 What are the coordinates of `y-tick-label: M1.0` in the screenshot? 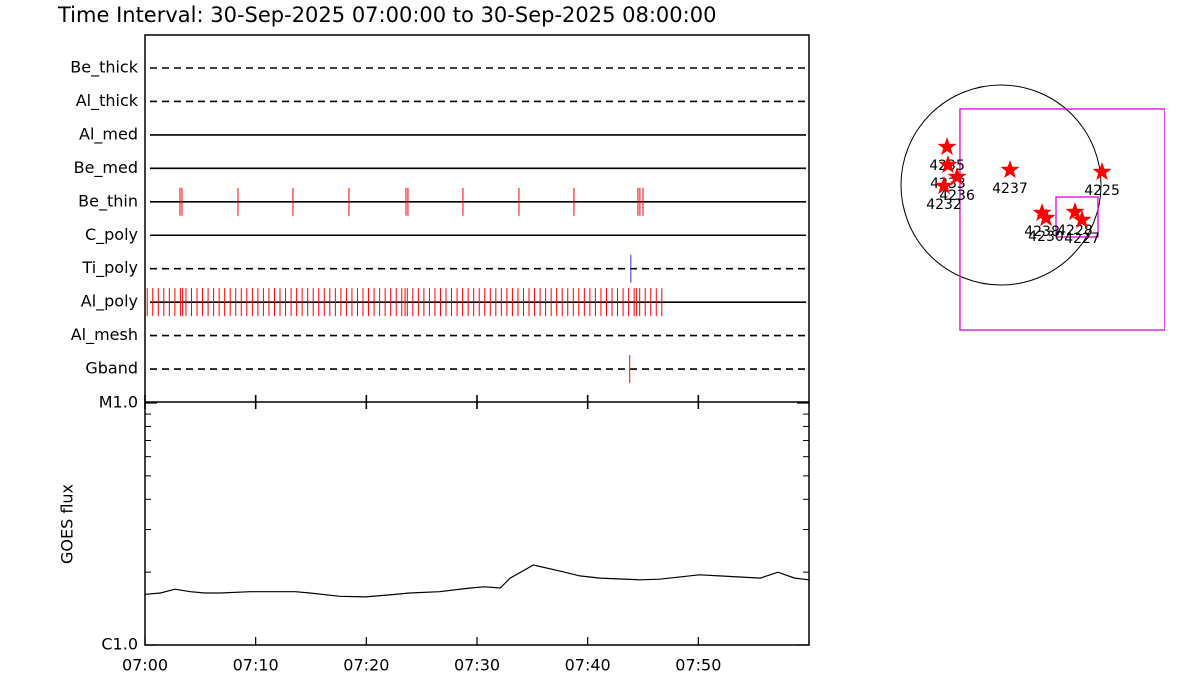 It's located at (118, 402).